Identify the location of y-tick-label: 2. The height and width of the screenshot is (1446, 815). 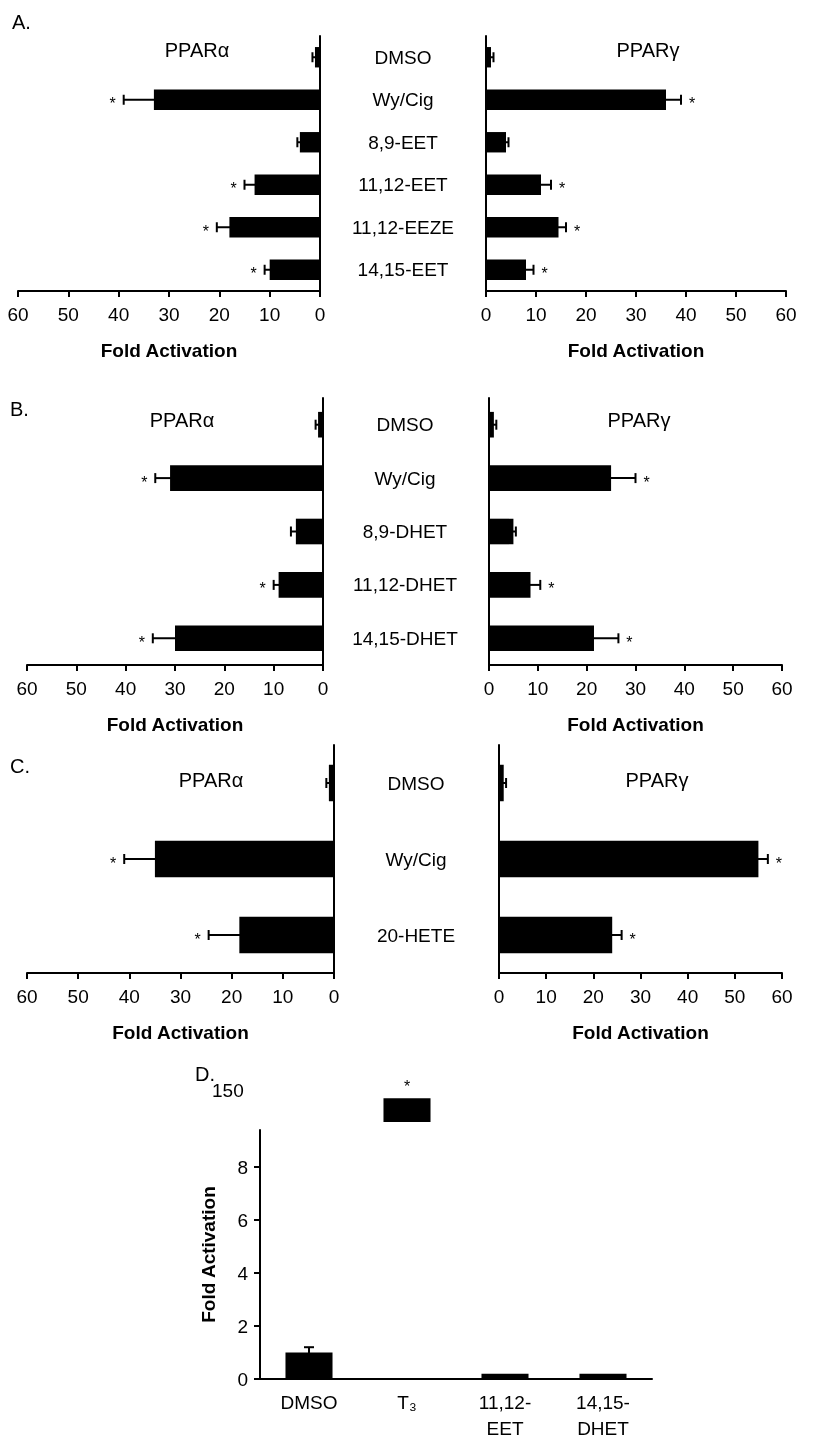
(242, 1326).